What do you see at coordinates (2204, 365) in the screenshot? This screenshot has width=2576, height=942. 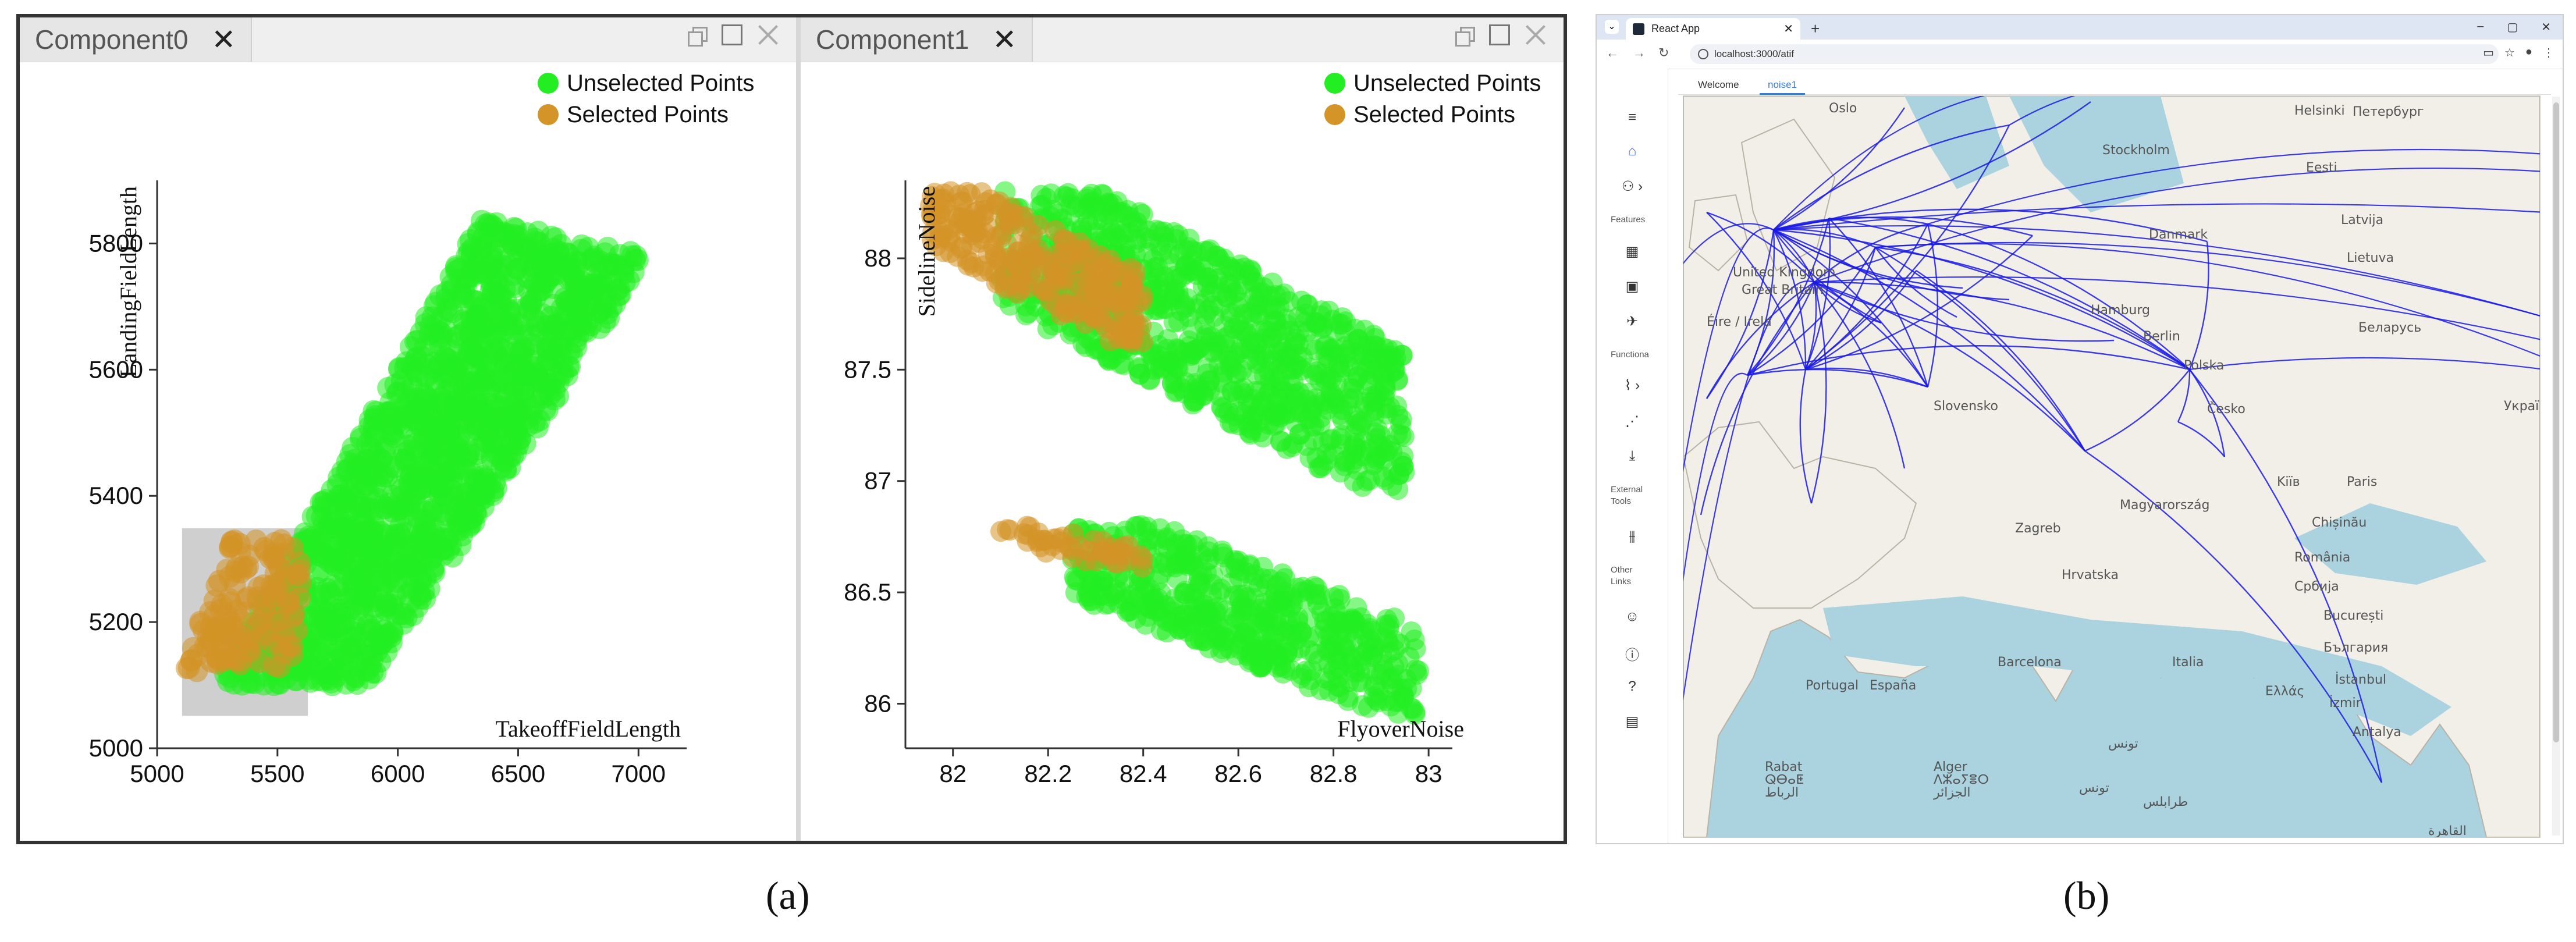 I see `map-label: Polska` at bounding box center [2204, 365].